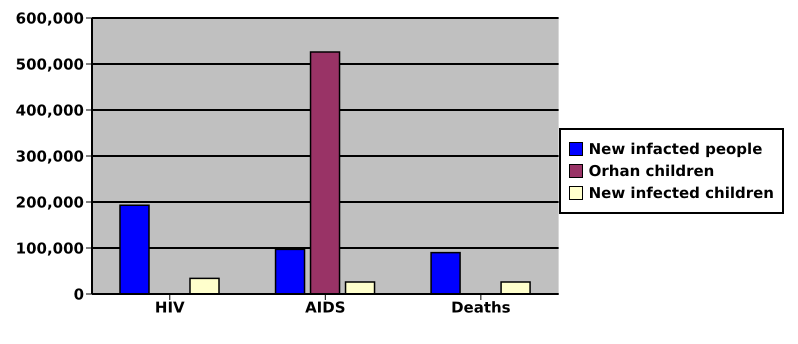  Describe the element at coordinates (50, 202) in the screenshot. I see `y-tick-label: 200,000` at that location.